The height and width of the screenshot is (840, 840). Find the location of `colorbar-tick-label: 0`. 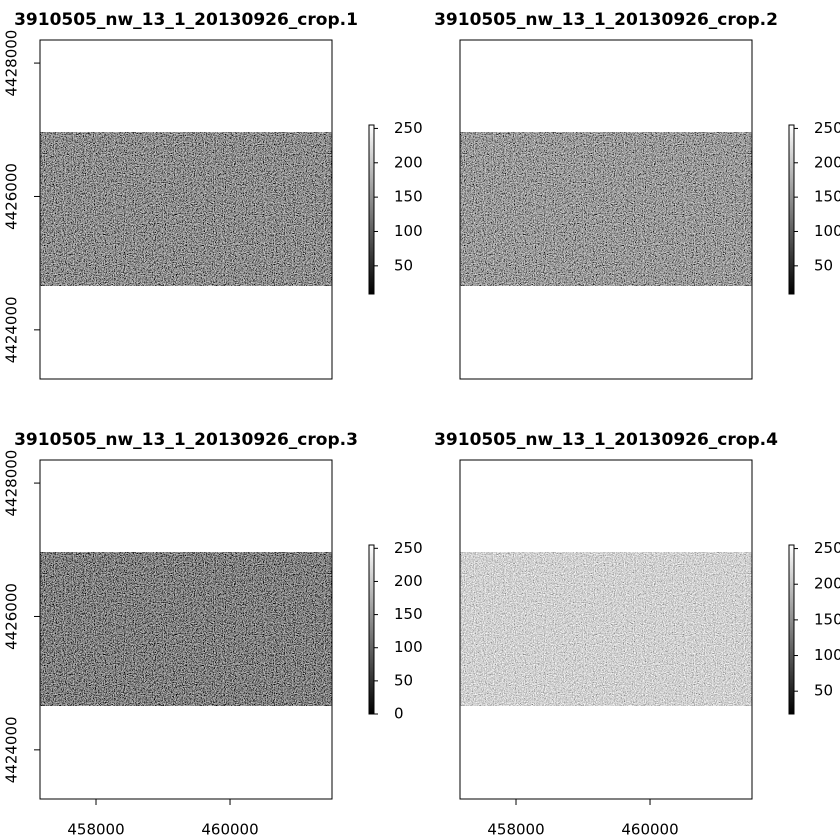

colorbar-tick-label: 0 is located at coordinates (399, 714).